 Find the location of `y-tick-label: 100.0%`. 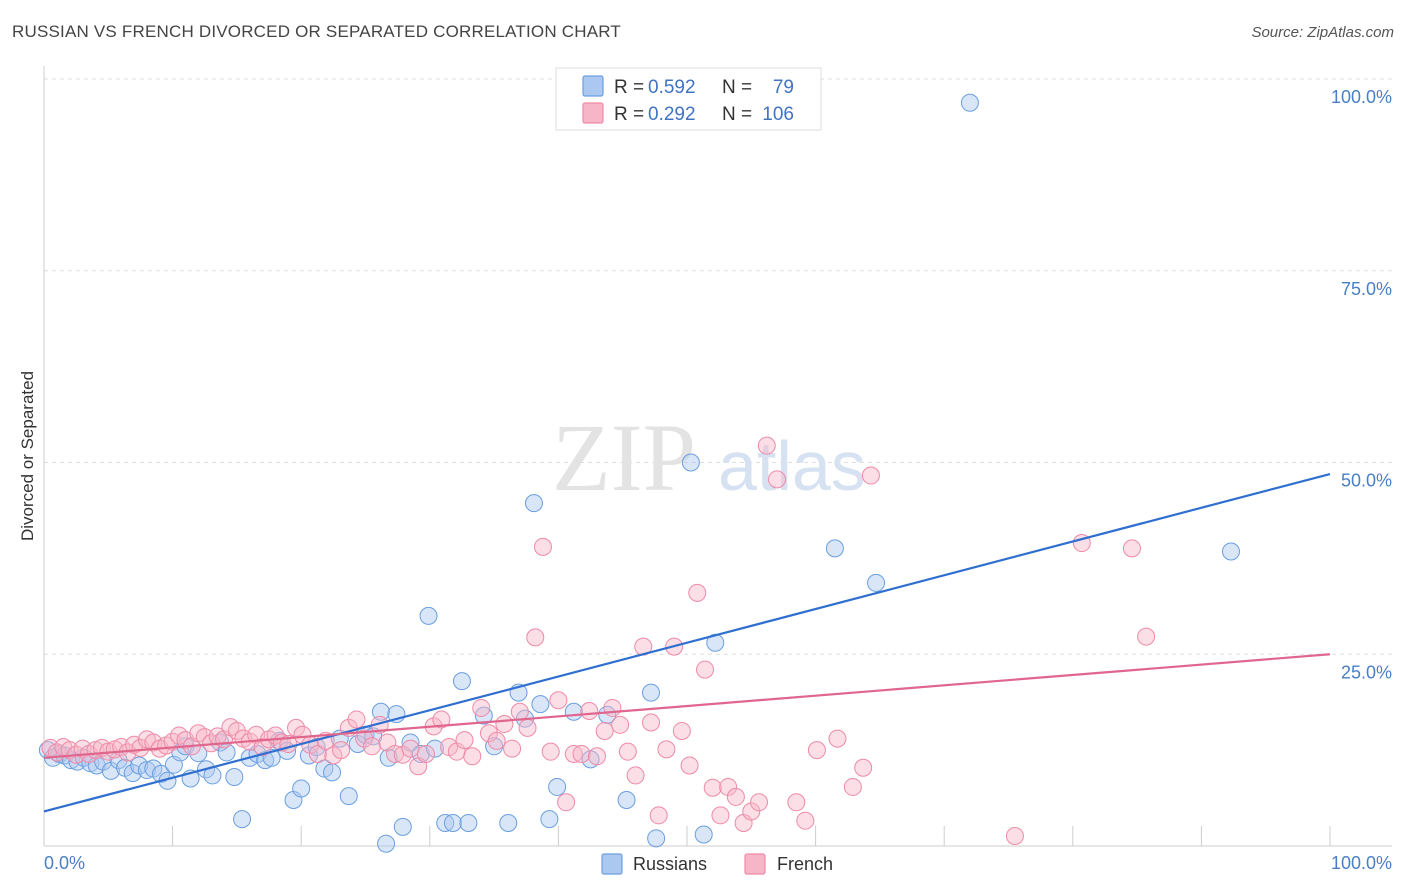

y-tick-label: 100.0% is located at coordinates (1361, 97).